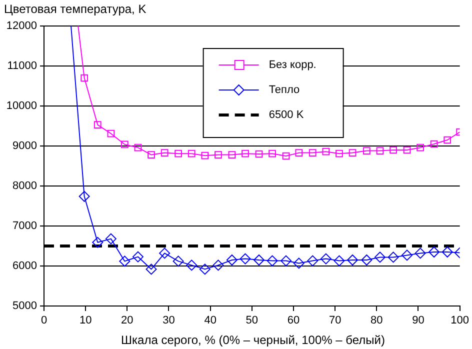  What do you see at coordinates (168, 320) in the screenshot?
I see `x-tick-label: 30` at bounding box center [168, 320].